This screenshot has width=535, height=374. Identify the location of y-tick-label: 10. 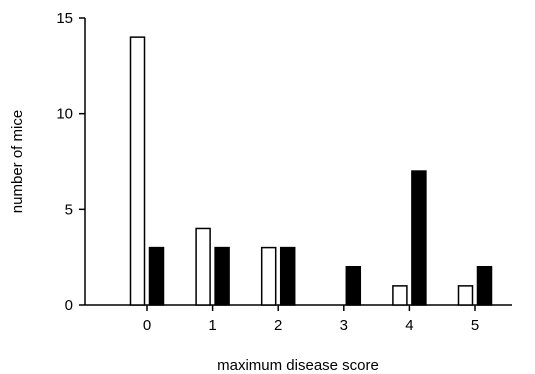
(64, 114).